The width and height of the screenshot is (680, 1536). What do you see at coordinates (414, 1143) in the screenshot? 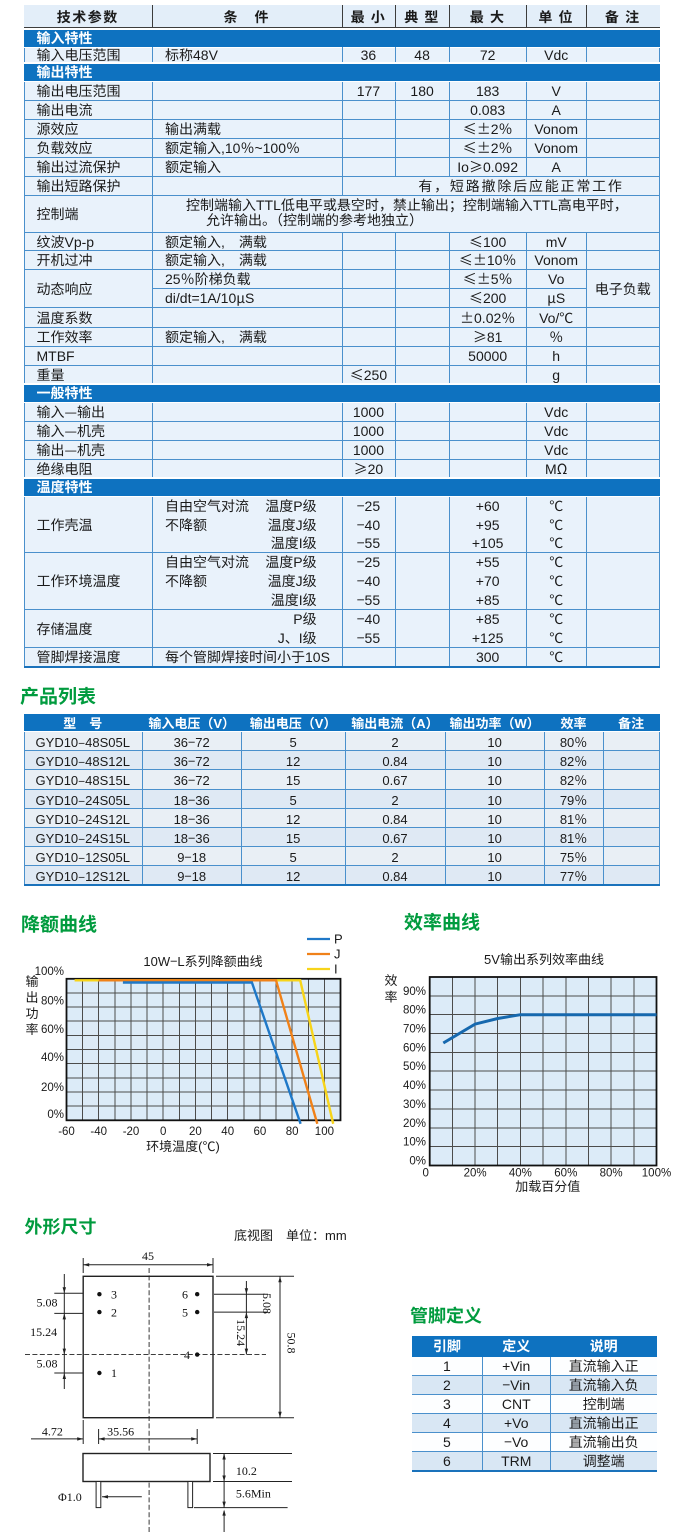
I see `svg-text: 10%` at bounding box center [414, 1143].